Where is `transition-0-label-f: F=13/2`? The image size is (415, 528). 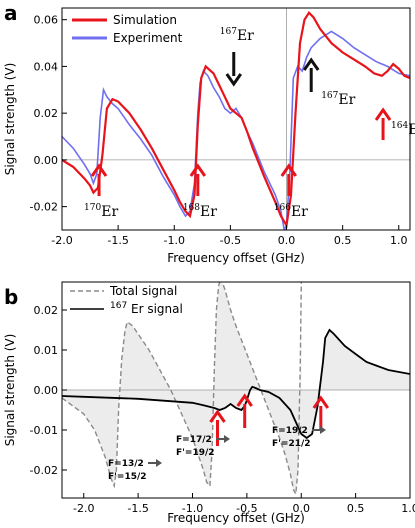
transition-0-label-f: F=13/2 is located at coordinates (126, 464).